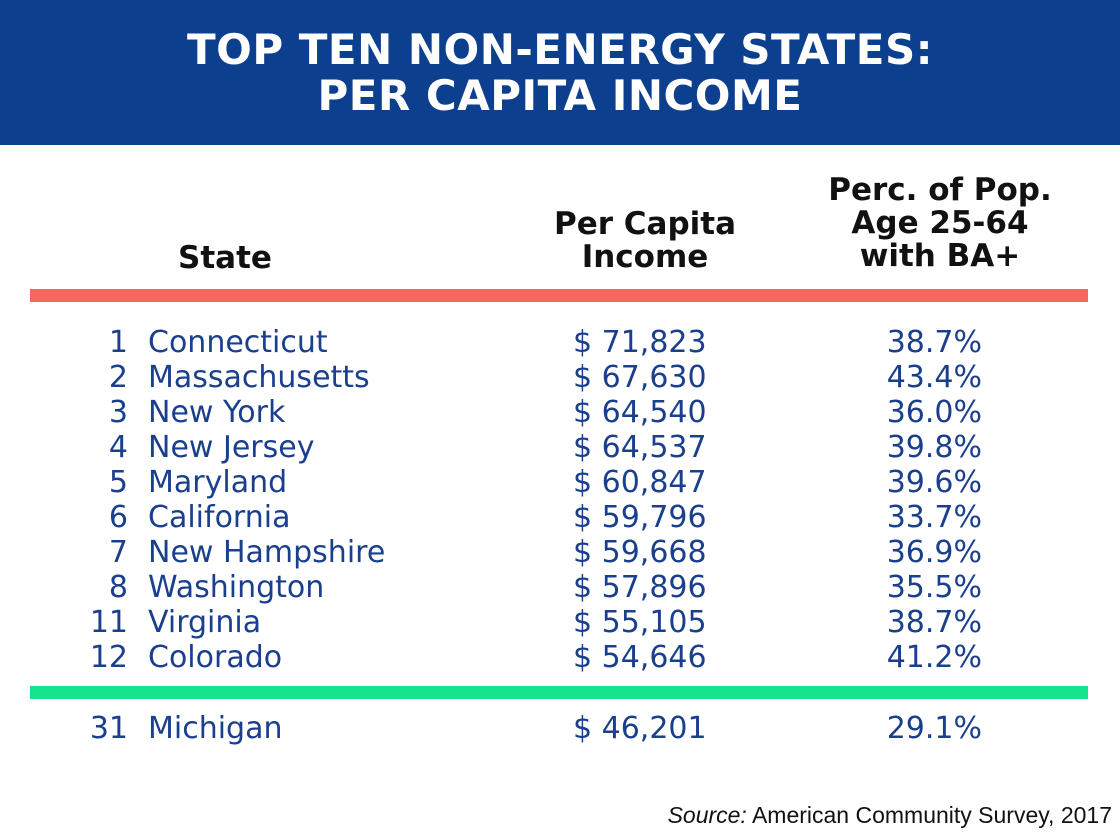 The image size is (1120, 840). What do you see at coordinates (267, 552) in the screenshot?
I see `cell-state: New Hampshire` at bounding box center [267, 552].